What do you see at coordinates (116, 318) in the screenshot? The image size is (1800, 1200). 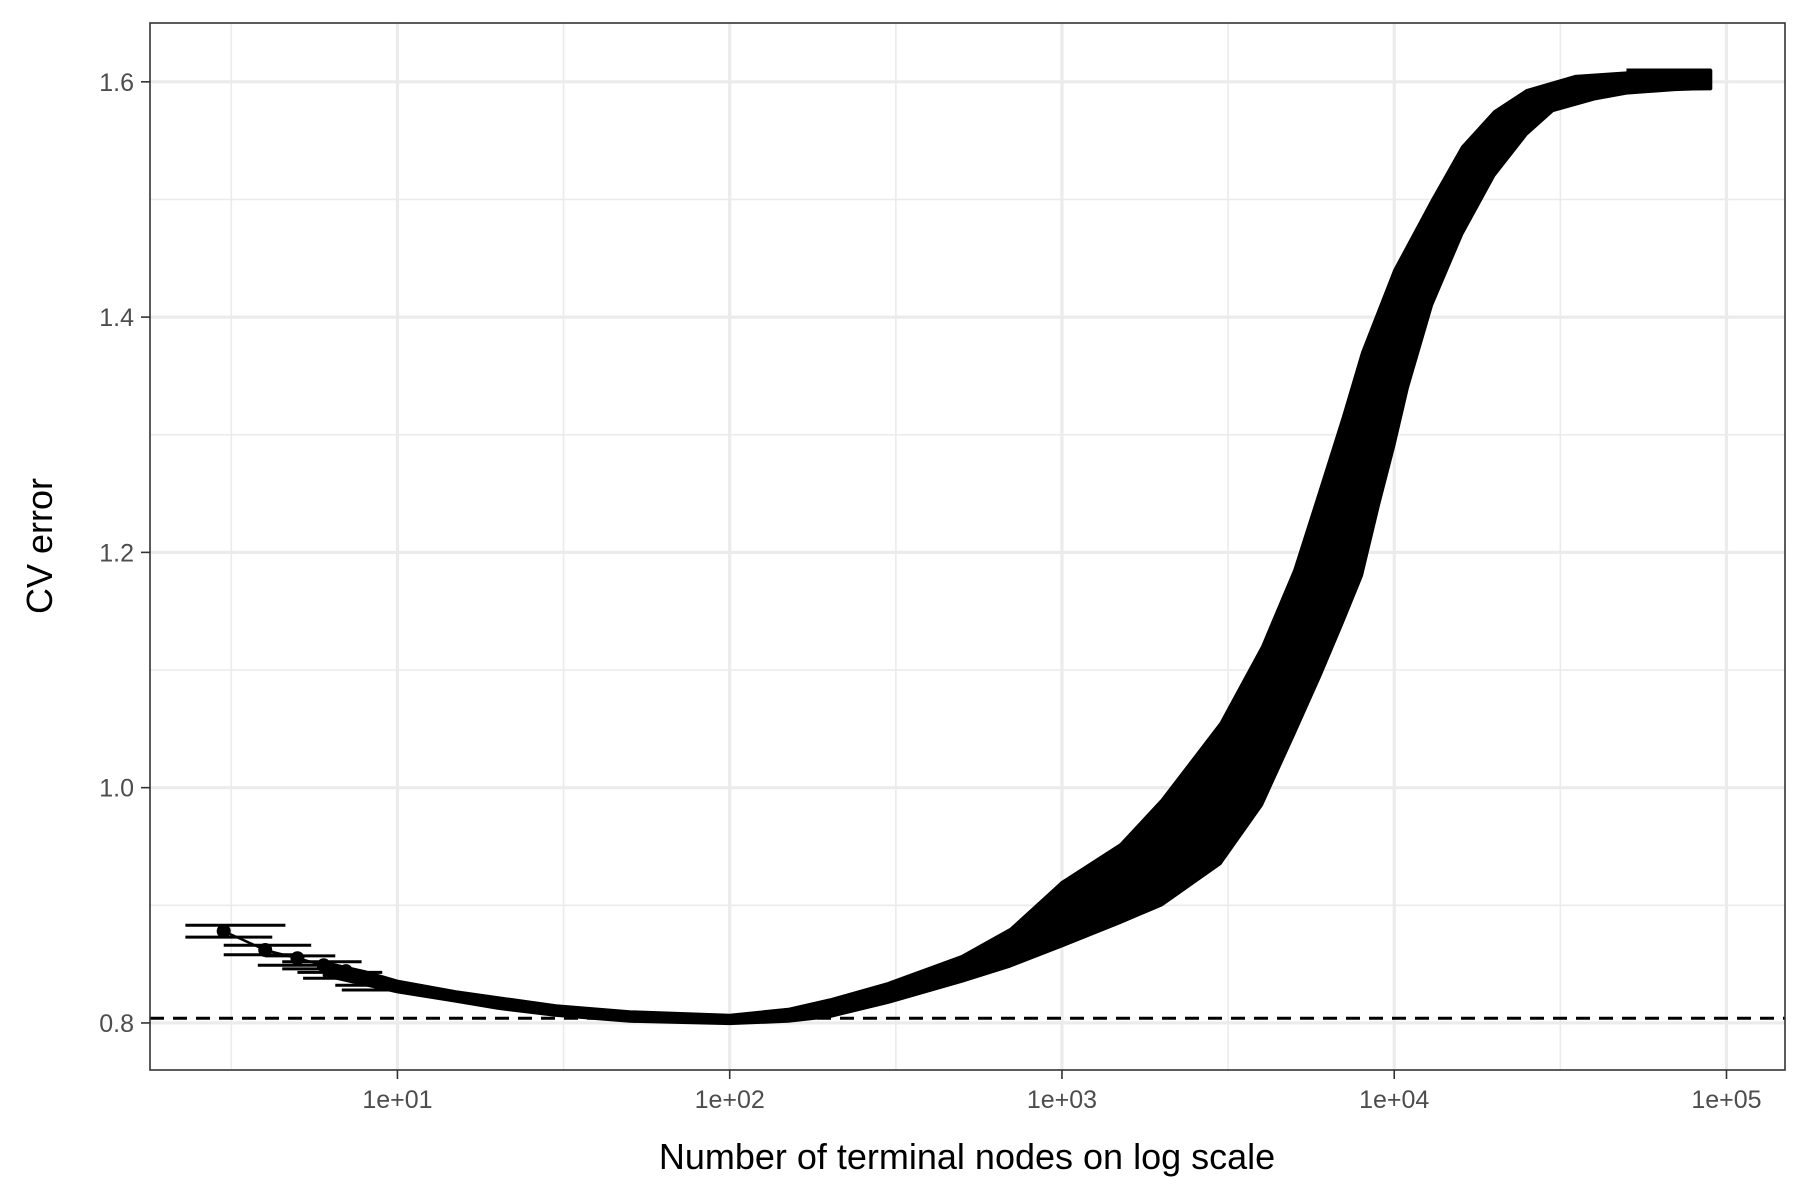 I see `y-tick-label: 1.4` at bounding box center [116, 318].